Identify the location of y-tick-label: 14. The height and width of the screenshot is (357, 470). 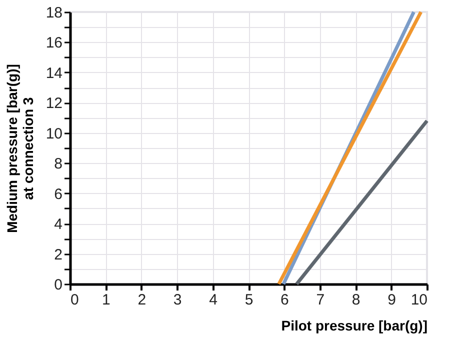
(54, 73).